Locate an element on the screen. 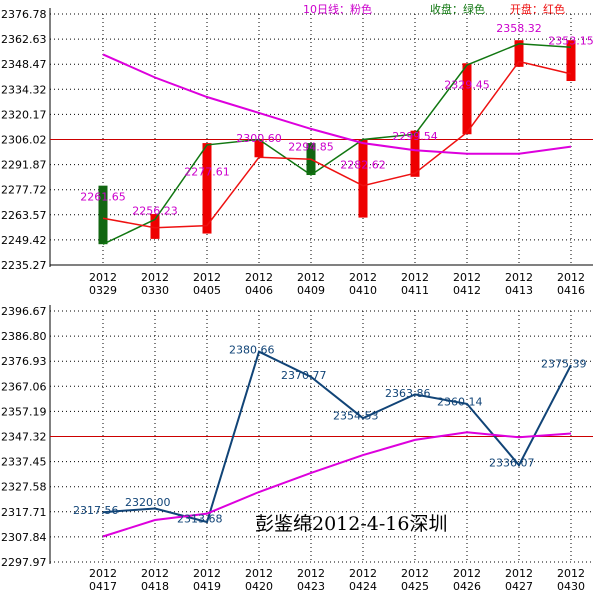 The image size is (593, 593). data-label: 2370.77 is located at coordinates (304, 375).